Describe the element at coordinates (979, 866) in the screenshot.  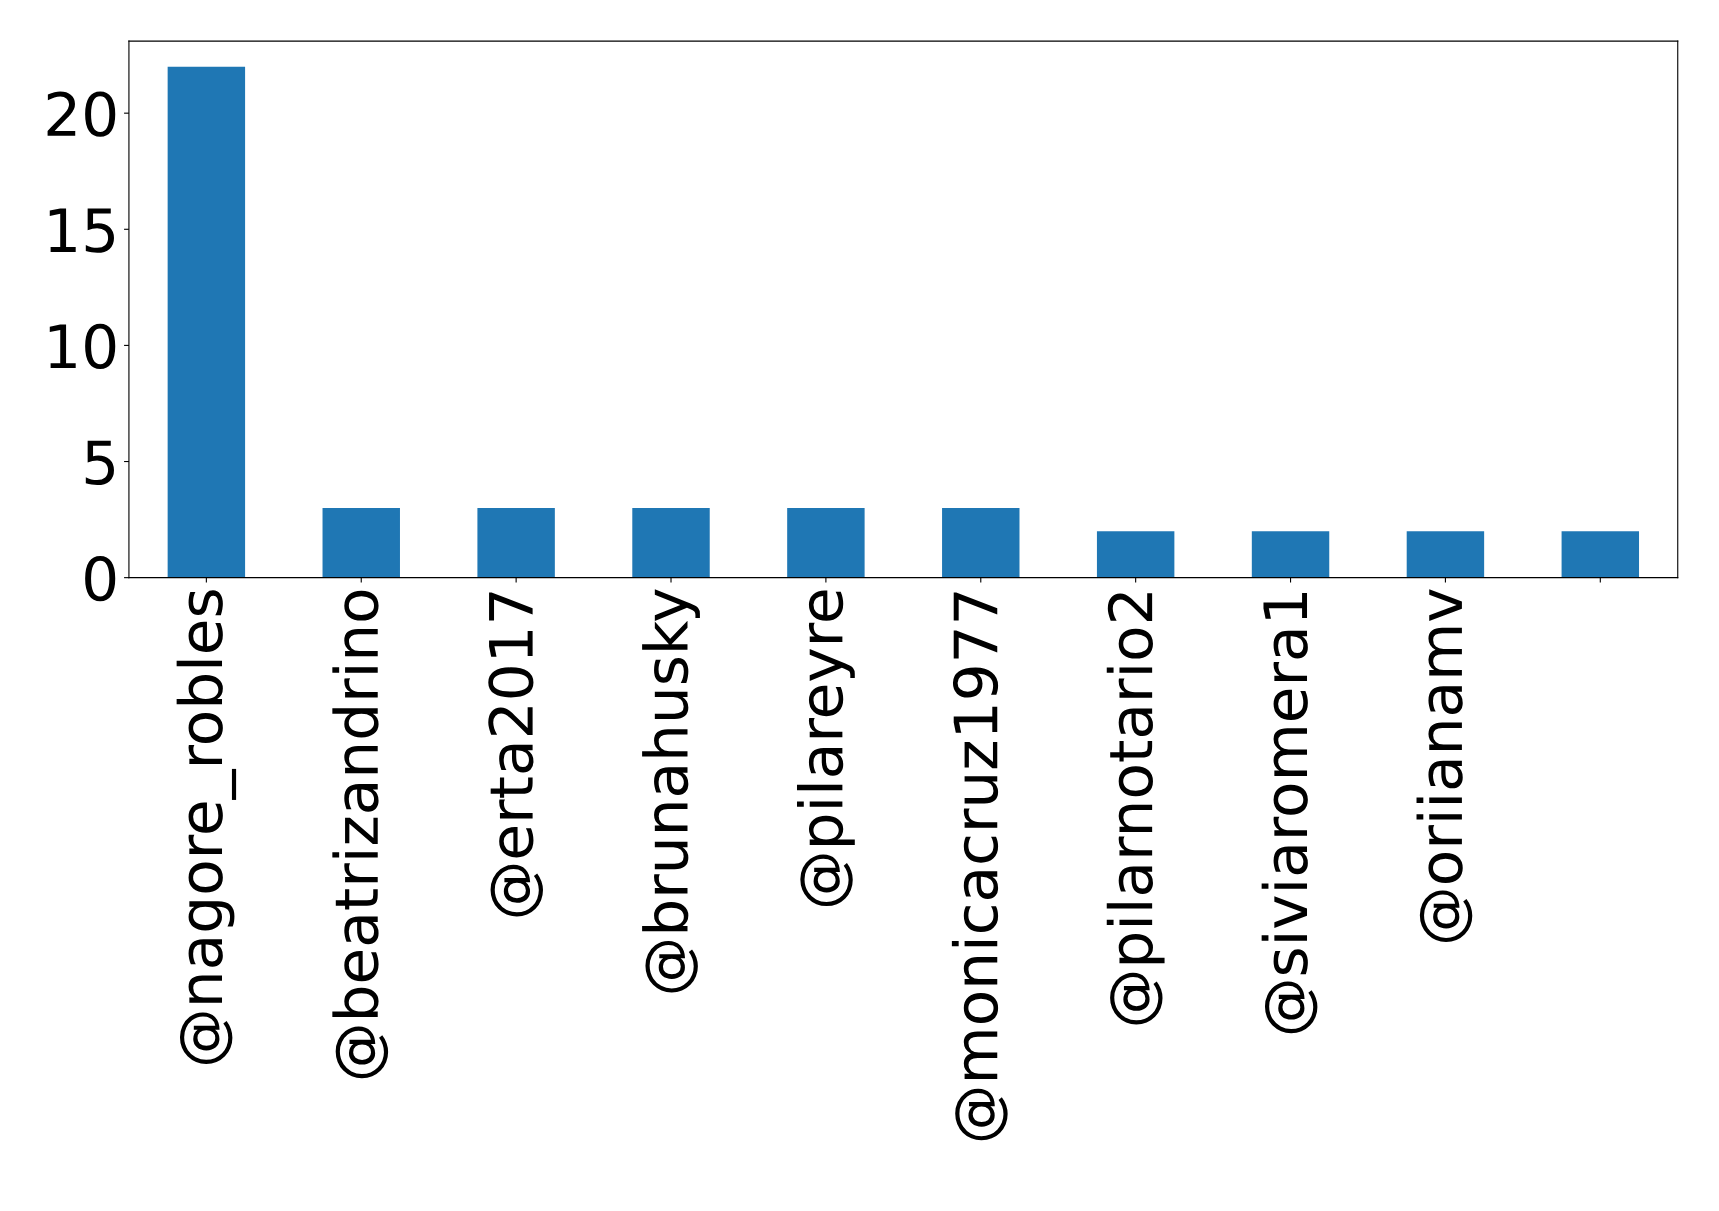
I see `x-tick-label: @monicacruz1977` at that location.